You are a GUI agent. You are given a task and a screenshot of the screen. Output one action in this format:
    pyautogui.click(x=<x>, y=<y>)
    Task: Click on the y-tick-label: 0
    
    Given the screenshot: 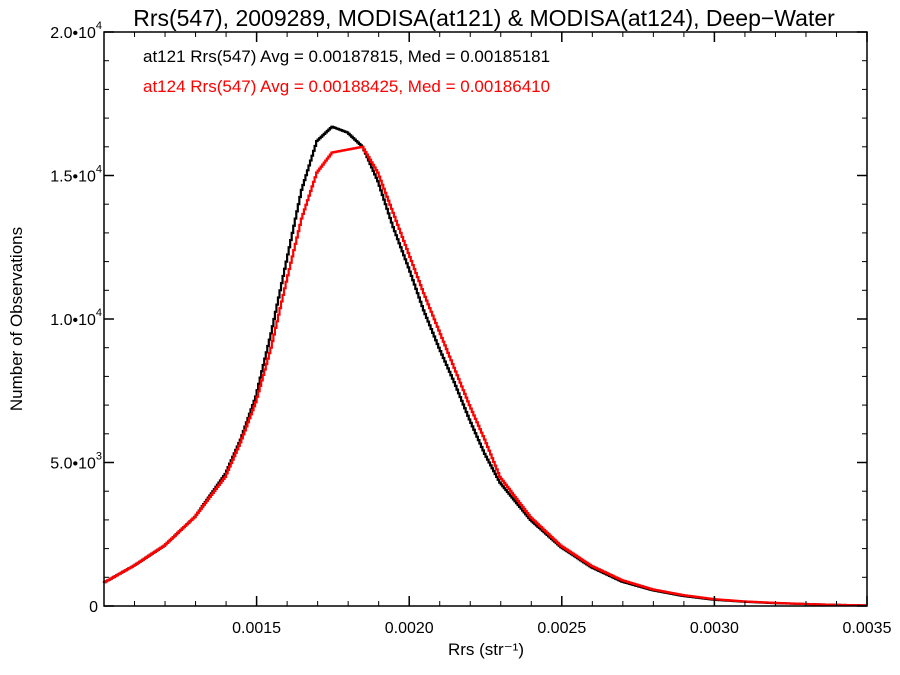 What is the action you would take?
    pyautogui.click(x=93, y=607)
    